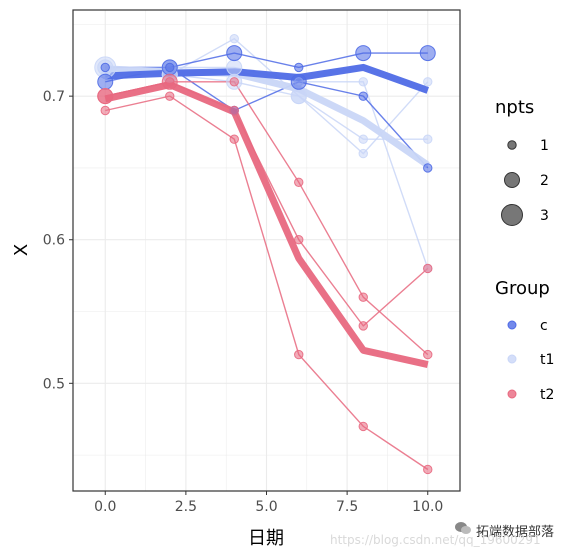 This screenshot has height=559, width=578. What do you see at coordinates (512, 394) in the screenshot?
I see `color-legend-key-t2` at bounding box center [512, 394].